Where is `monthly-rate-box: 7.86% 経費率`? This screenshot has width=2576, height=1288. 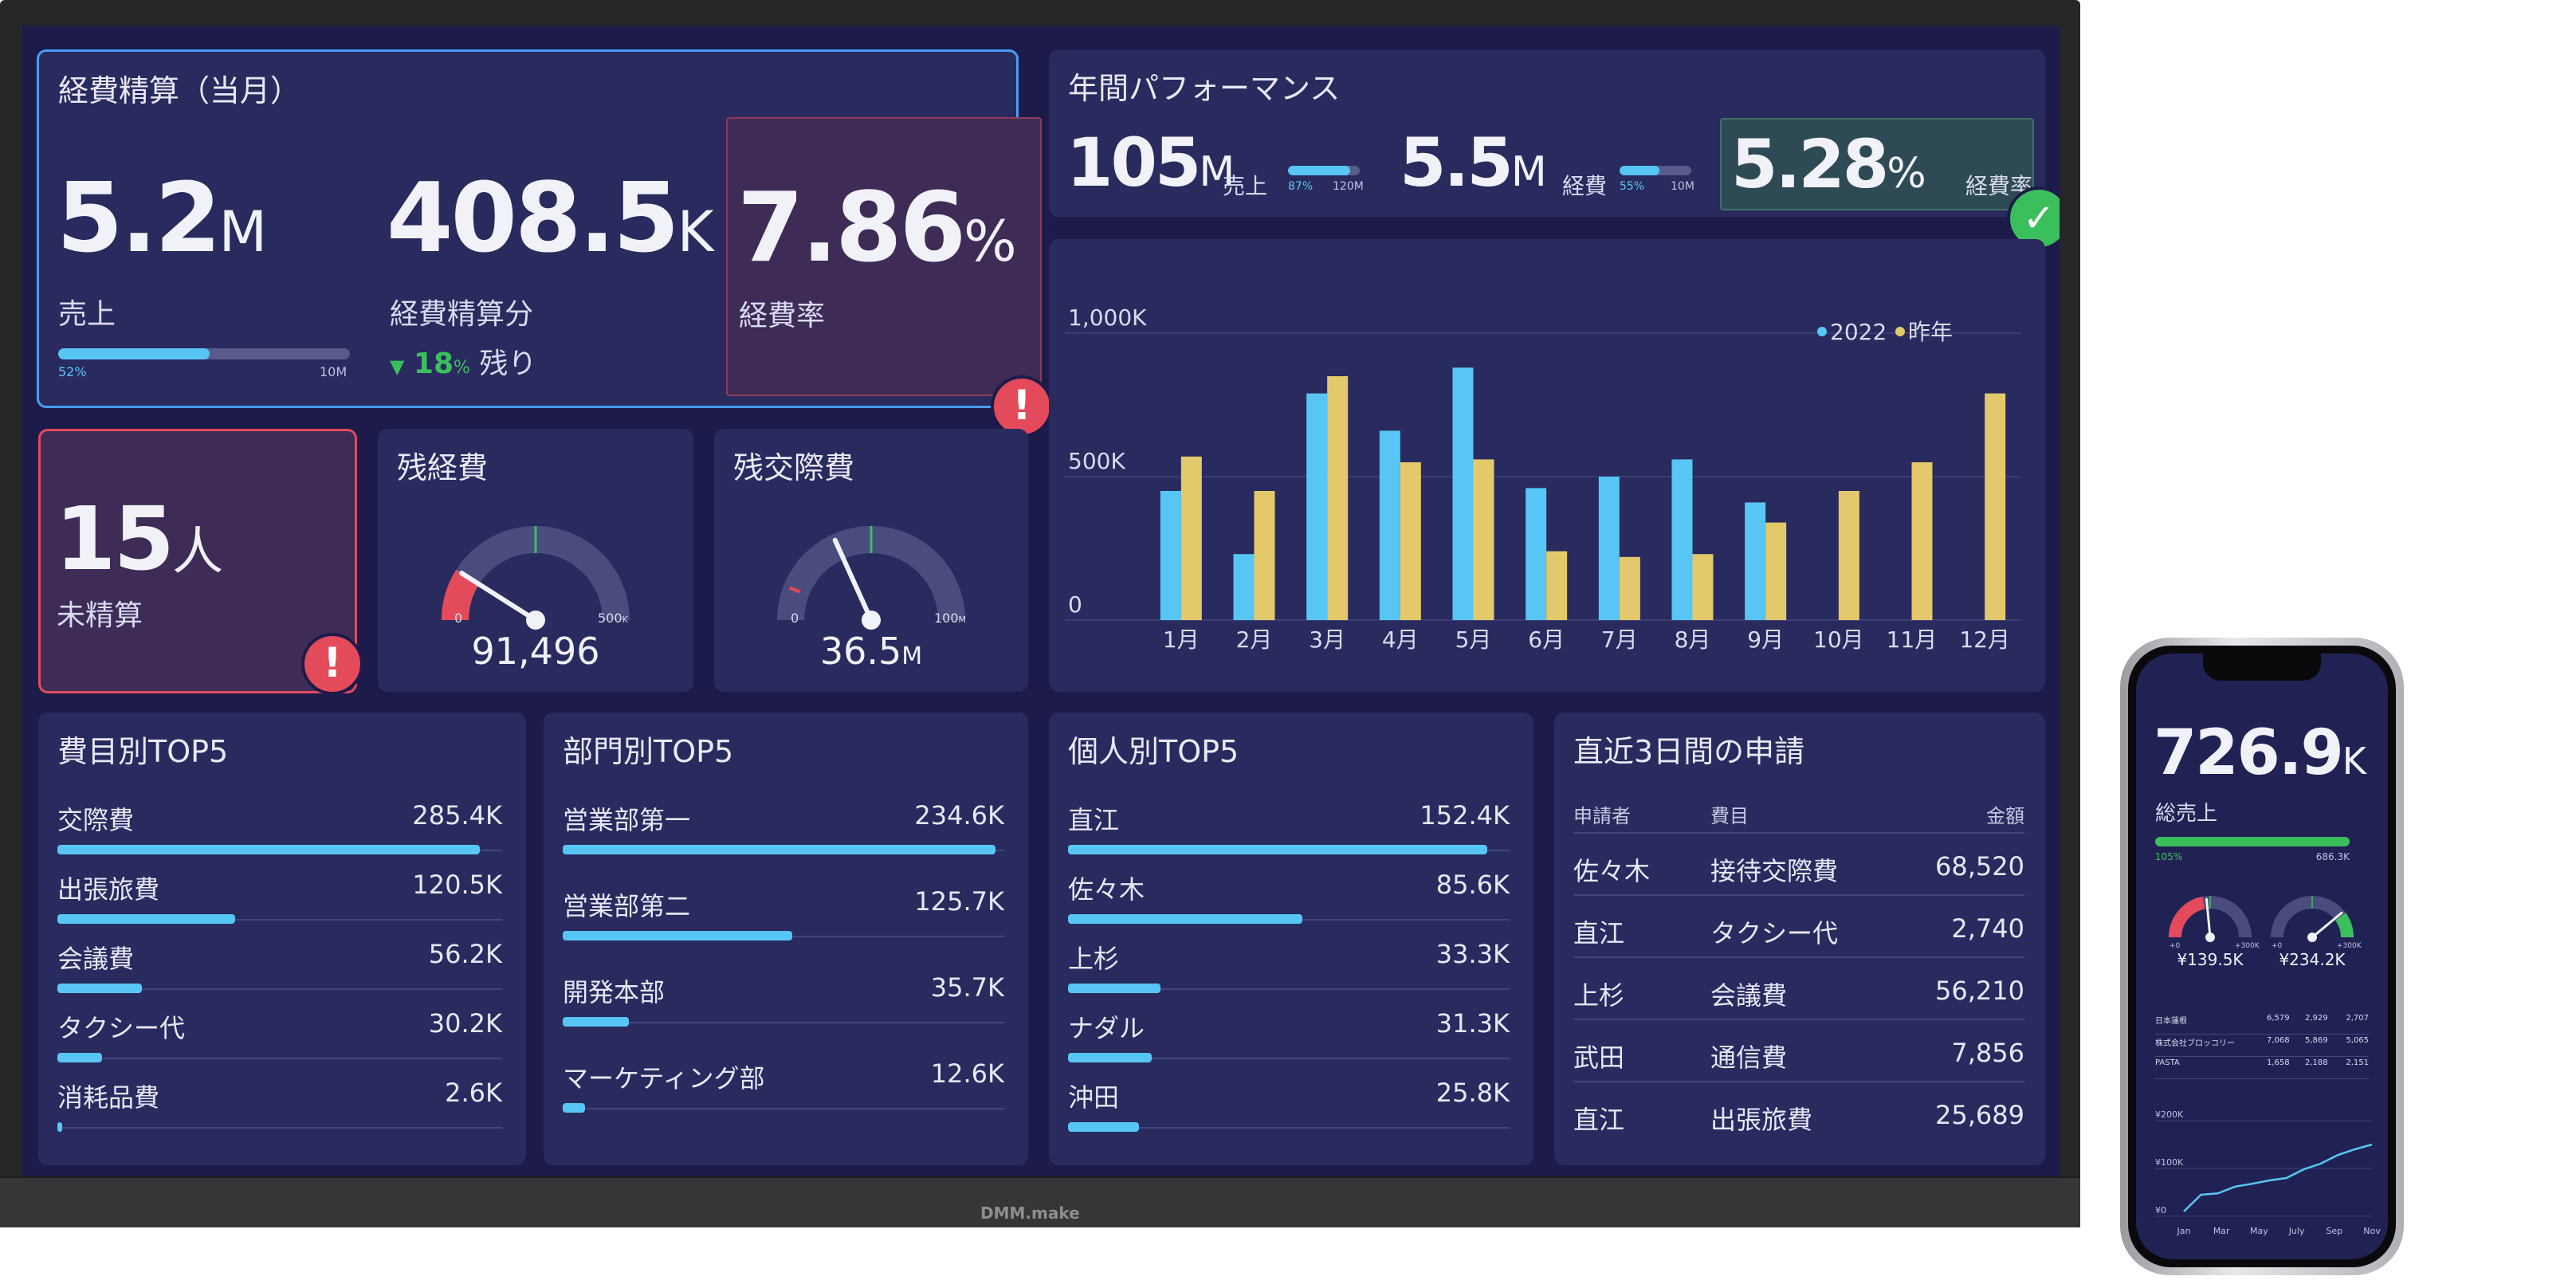 monthly-rate-box: 7.86% 経費率 is located at coordinates (884, 256).